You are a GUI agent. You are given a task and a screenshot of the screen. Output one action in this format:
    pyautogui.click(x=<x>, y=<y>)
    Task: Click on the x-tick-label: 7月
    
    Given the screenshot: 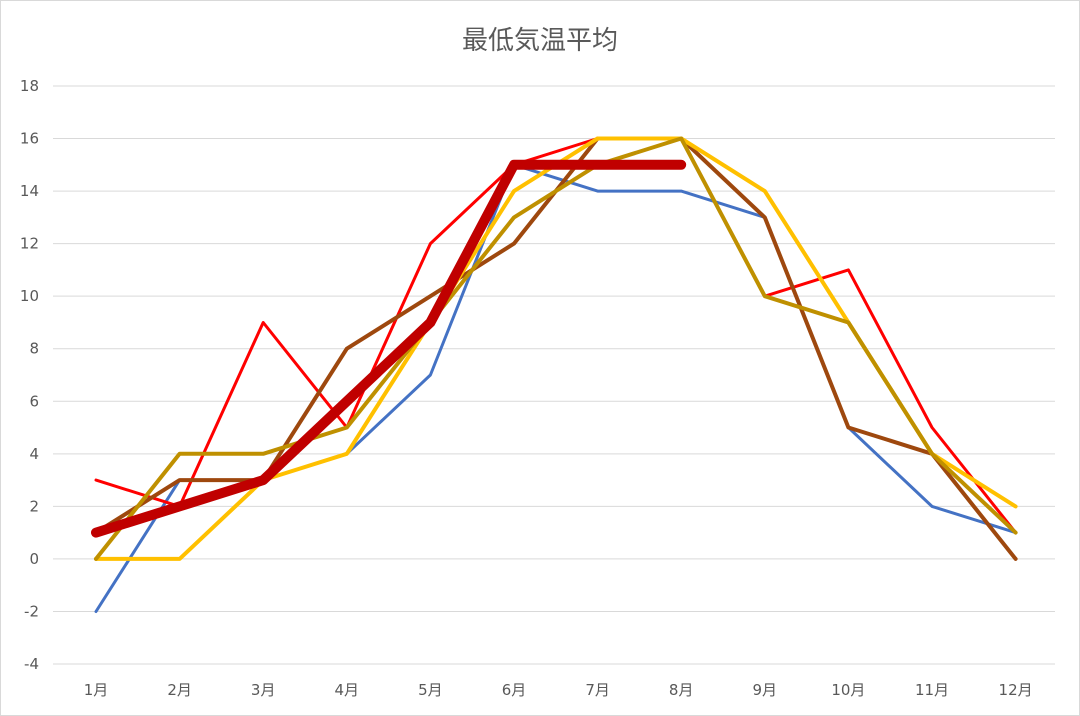 What is the action you would take?
    pyautogui.click(x=597, y=690)
    